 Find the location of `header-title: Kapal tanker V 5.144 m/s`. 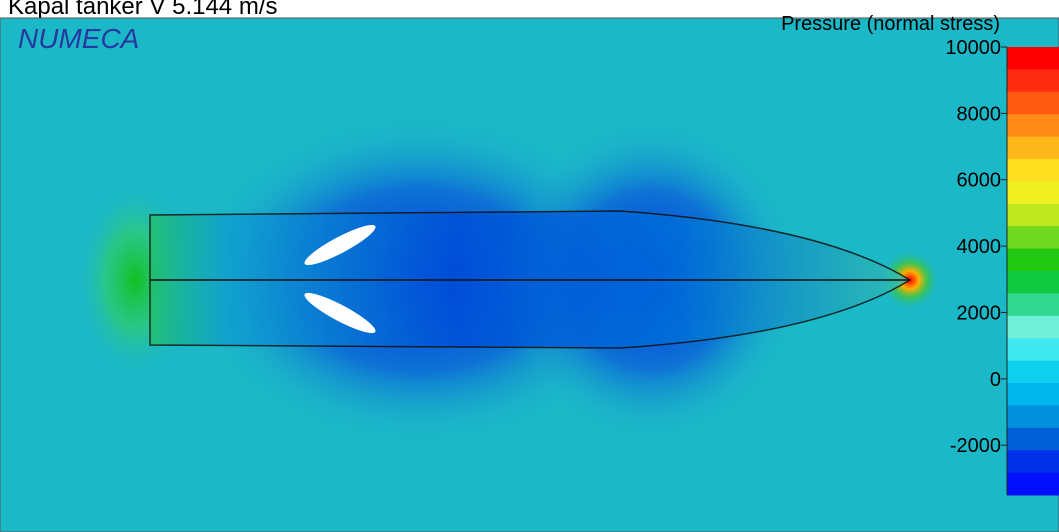

header-title: Kapal tanker V 5.144 m/s is located at coordinates (142, 10).